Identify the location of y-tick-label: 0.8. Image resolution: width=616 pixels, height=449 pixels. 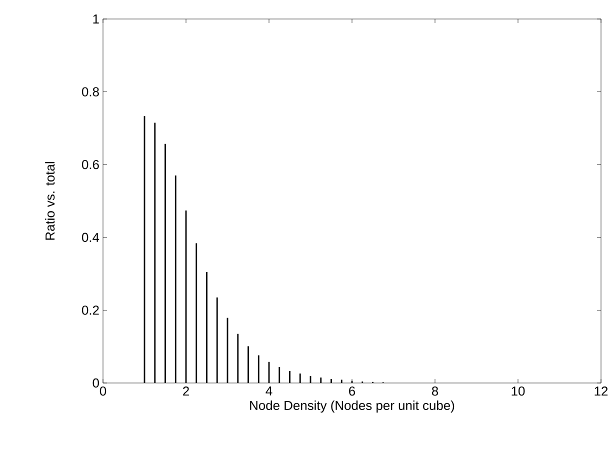
(90, 91).